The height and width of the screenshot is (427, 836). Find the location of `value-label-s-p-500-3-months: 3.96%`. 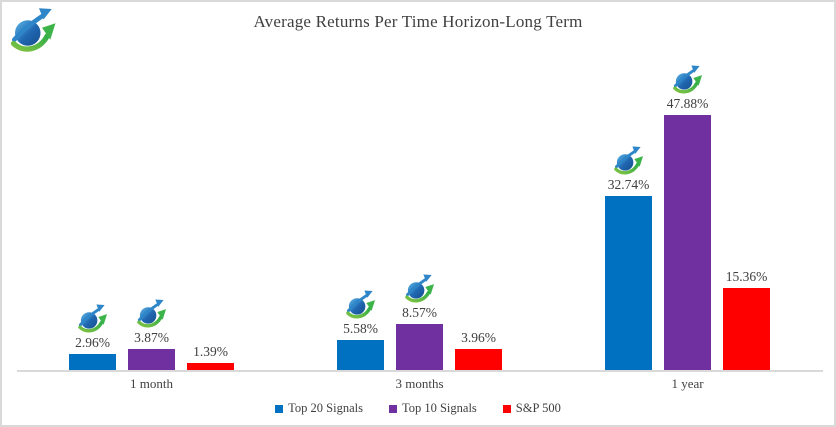

value-label-s-p-500-3-months: 3.96% is located at coordinates (478, 337).